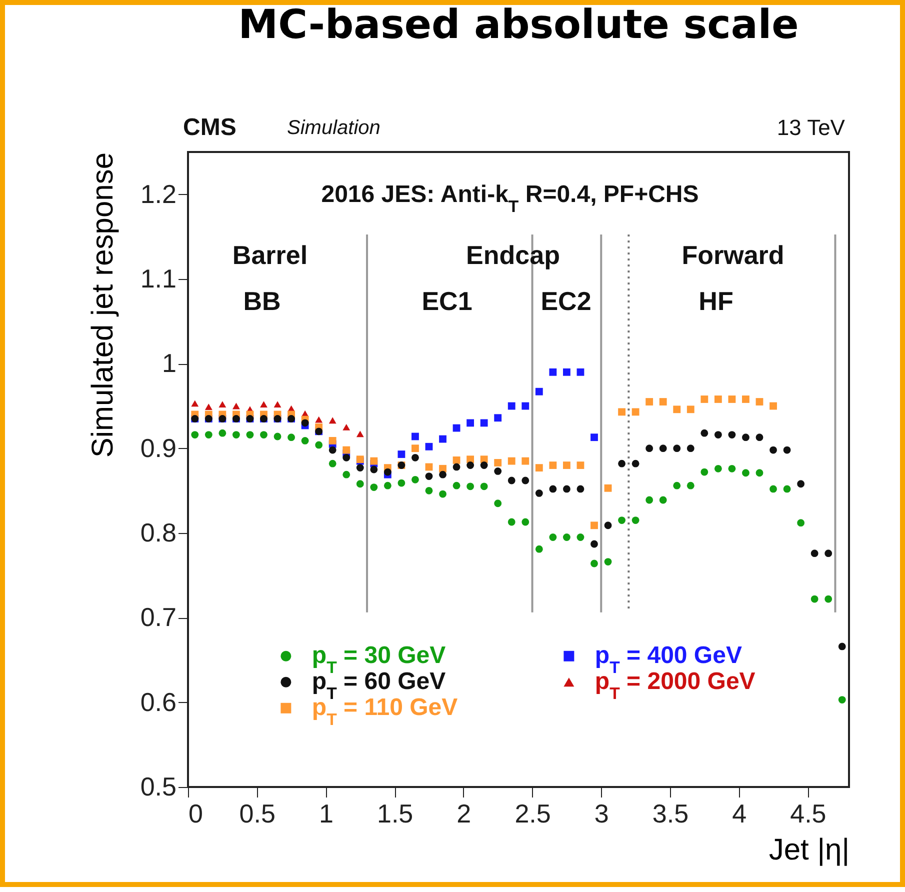  What do you see at coordinates (158, 617) in the screenshot?
I see `y-tick-label: 0.7` at bounding box center [158, 617].